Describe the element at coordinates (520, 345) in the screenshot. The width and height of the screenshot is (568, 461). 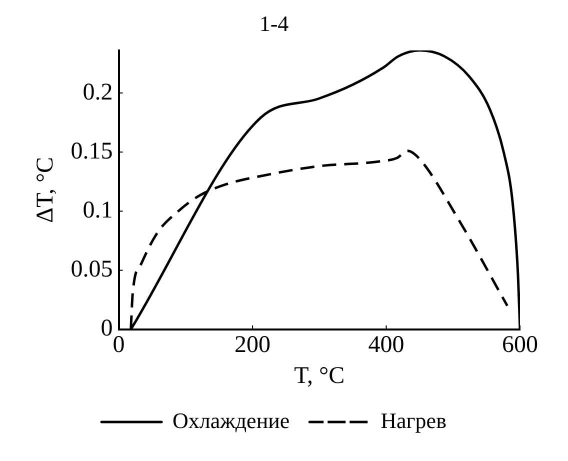
I see `x-tick-label: 600` at that location.